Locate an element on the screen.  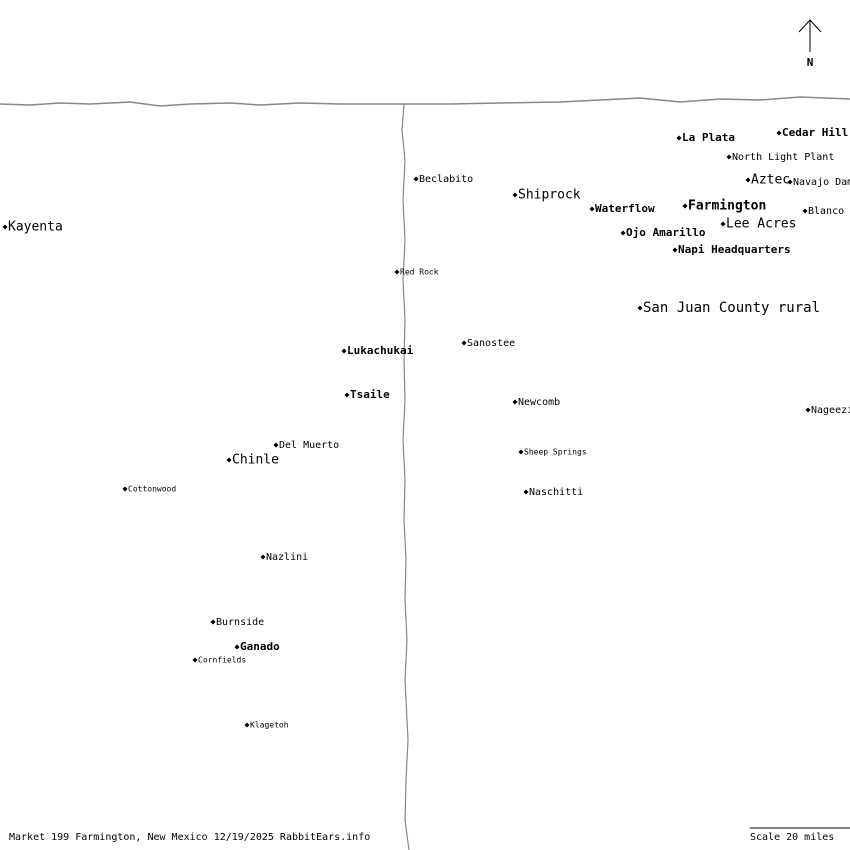
place: La Plata is located at coordinates (705, 137).